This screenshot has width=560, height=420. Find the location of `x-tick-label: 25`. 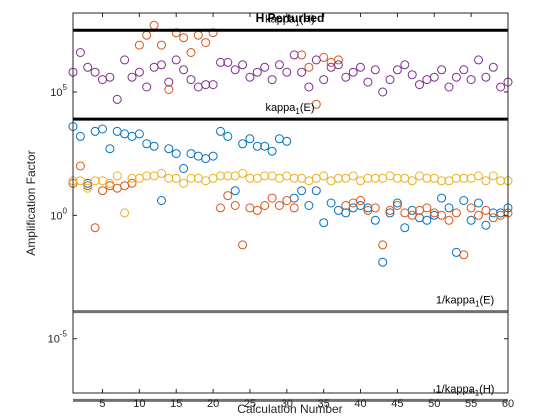

x-tick-label: 25 is located at coordinates (250, 404).